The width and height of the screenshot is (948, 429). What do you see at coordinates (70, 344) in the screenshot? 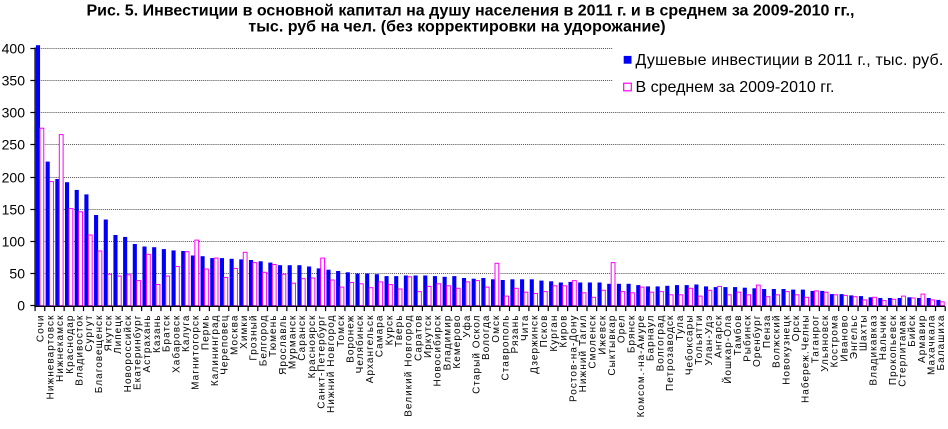
I see `svg-text: Краснодар` at bounding box center [70, 344].